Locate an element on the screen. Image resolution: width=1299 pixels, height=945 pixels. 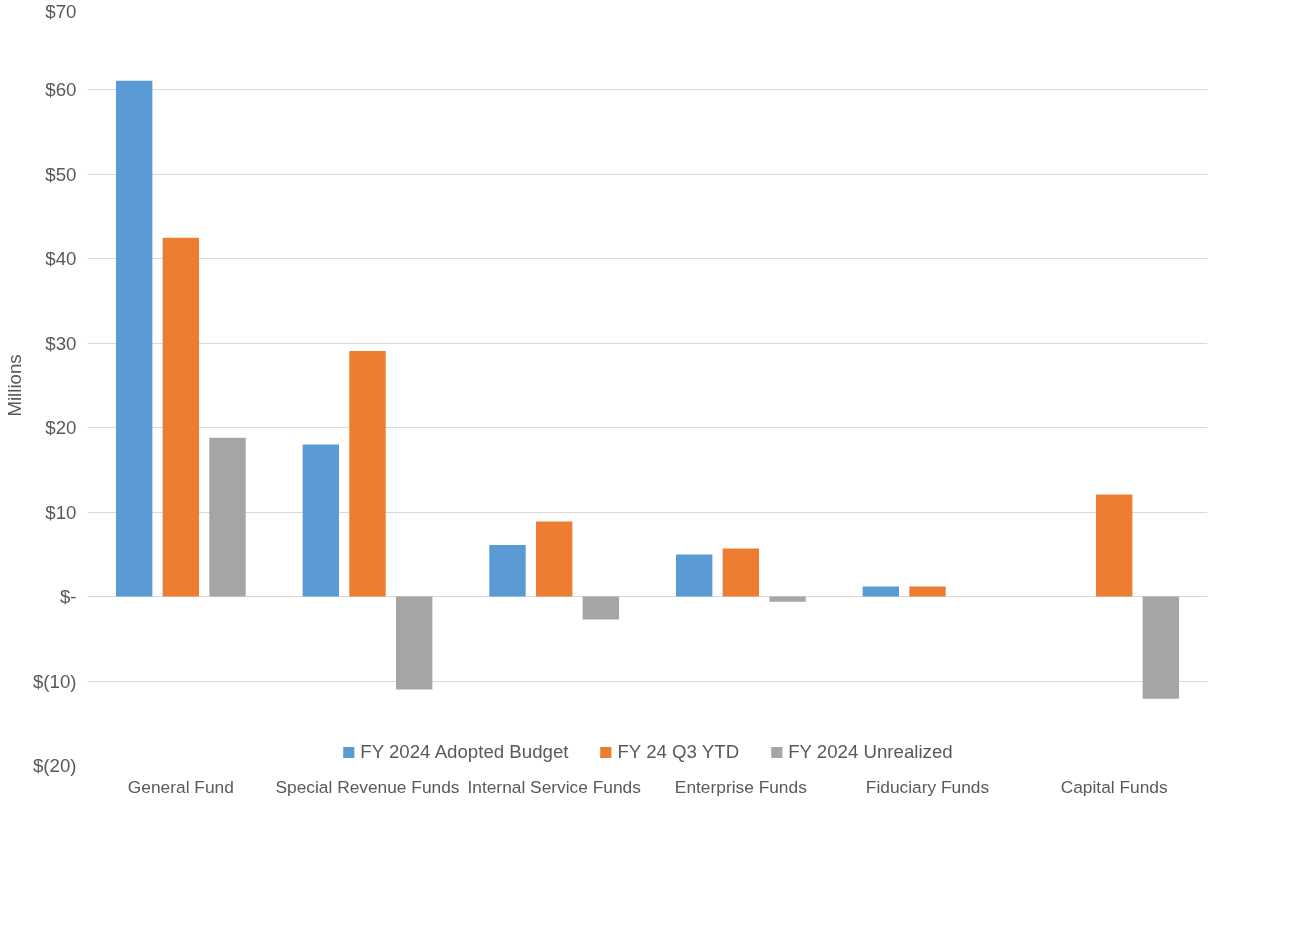
y-tick-label: $60 is located at coordinates (61, 90).